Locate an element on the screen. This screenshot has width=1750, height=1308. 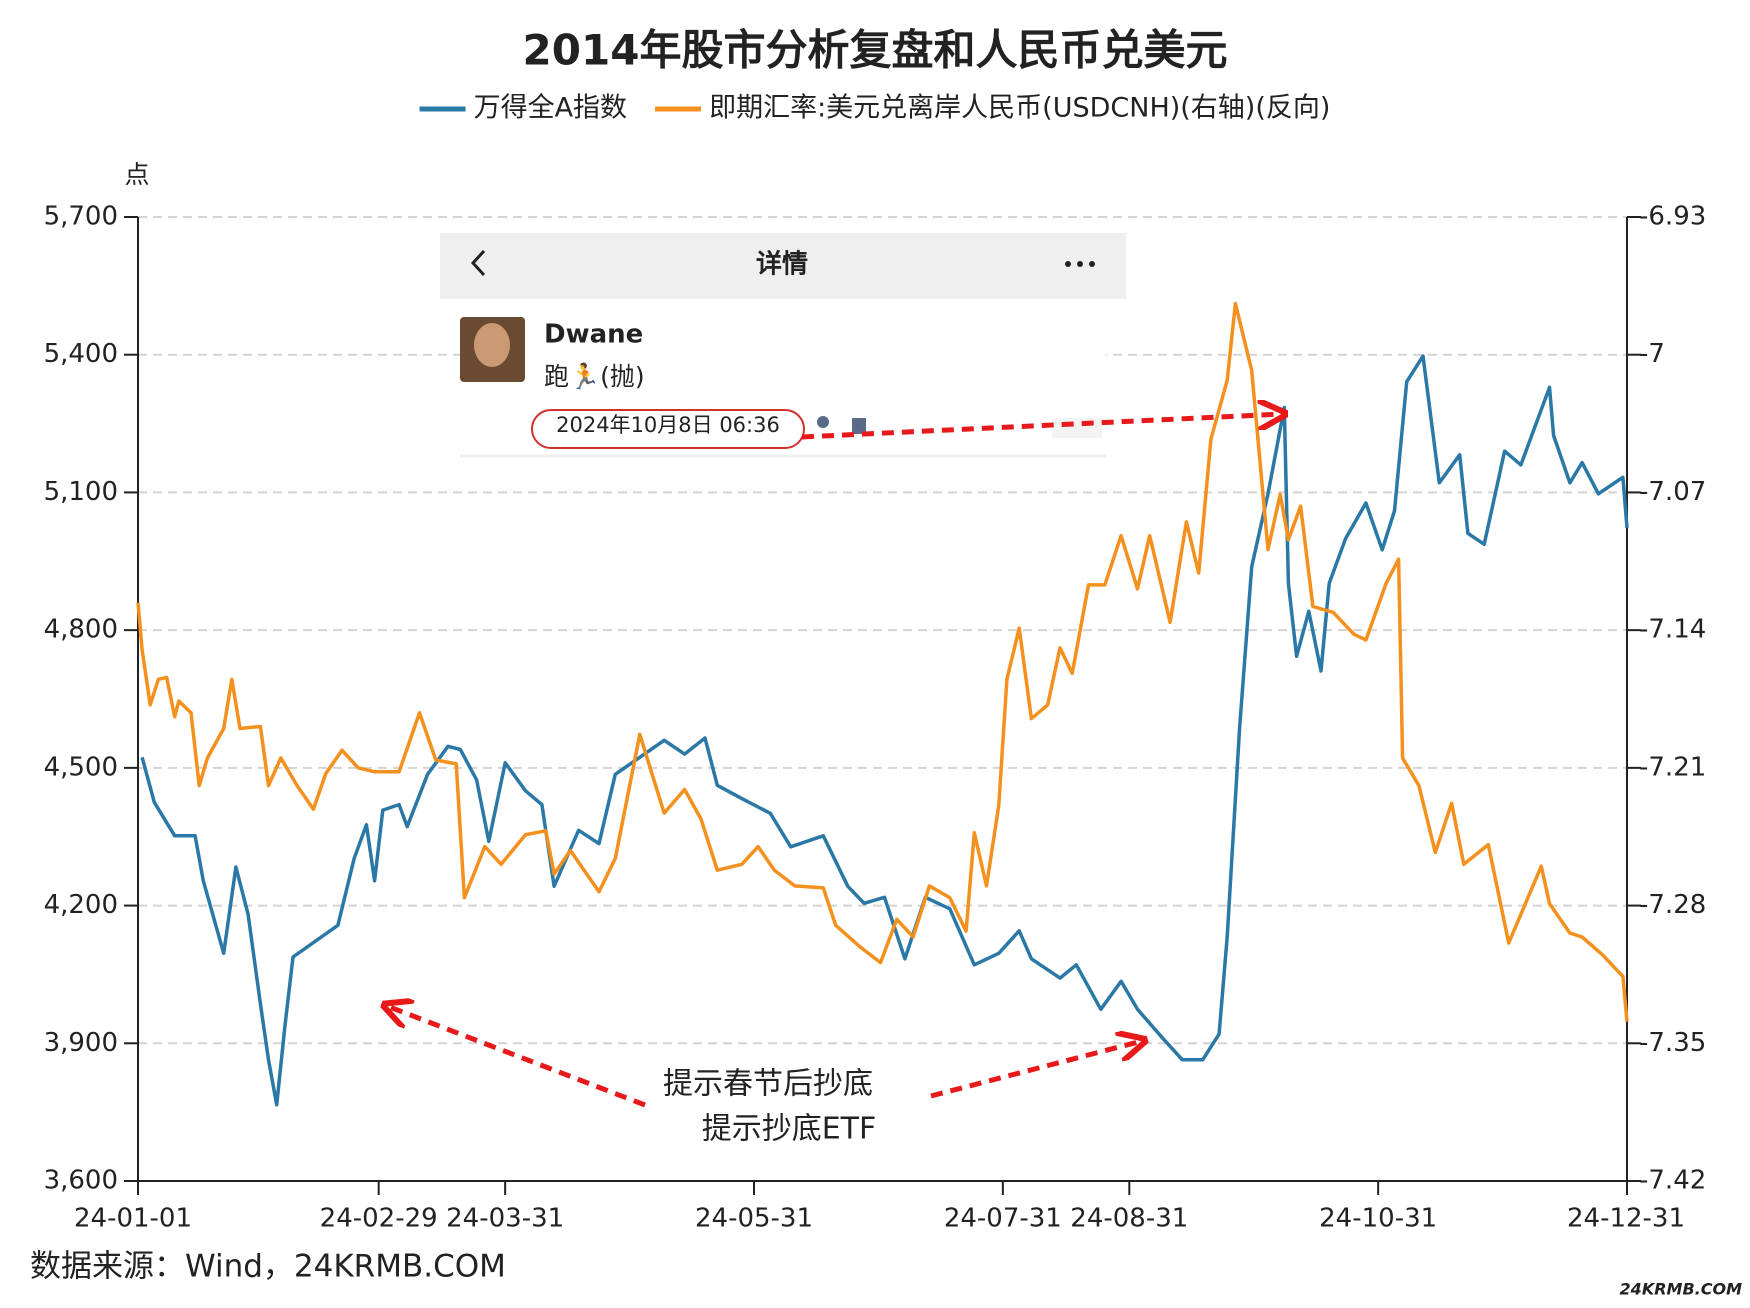
annotation: 提示春节后抄底 is located at coordinates (768, 1084).